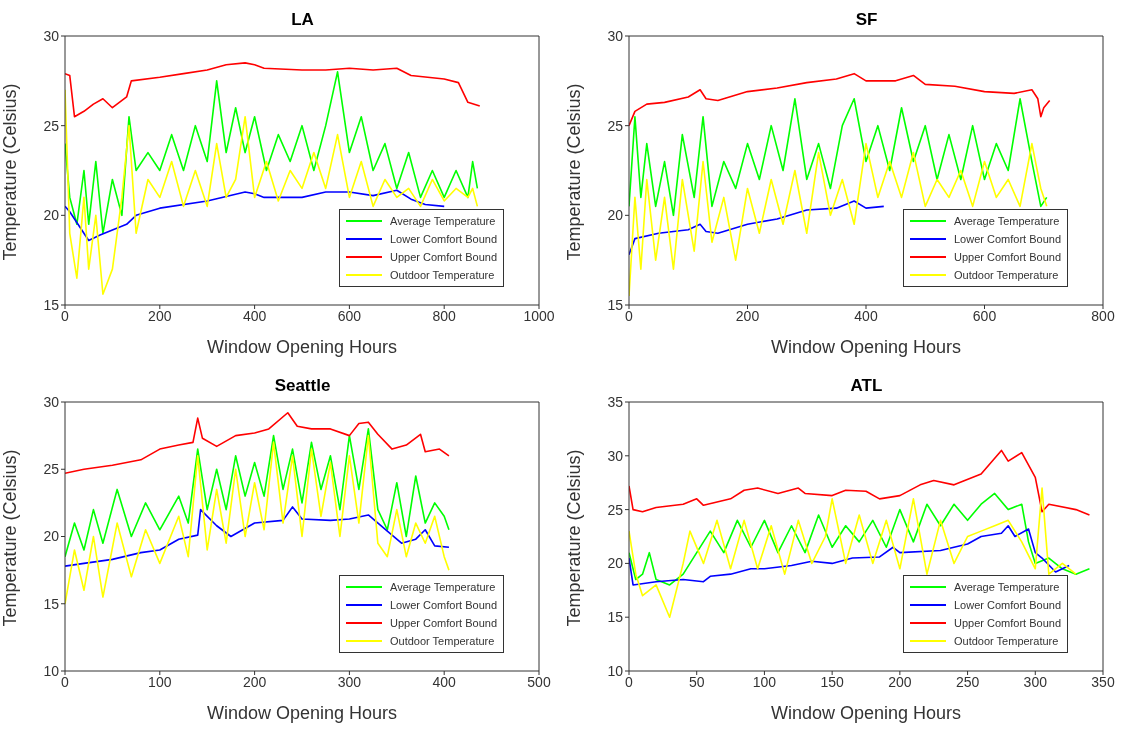 Image resolution: width=1124 pixels, height=731 pixels. What do you see at coordinates (967, 681) in the screenshot?
I see `x-tick-label: 250` at bounding box center [967, 681].